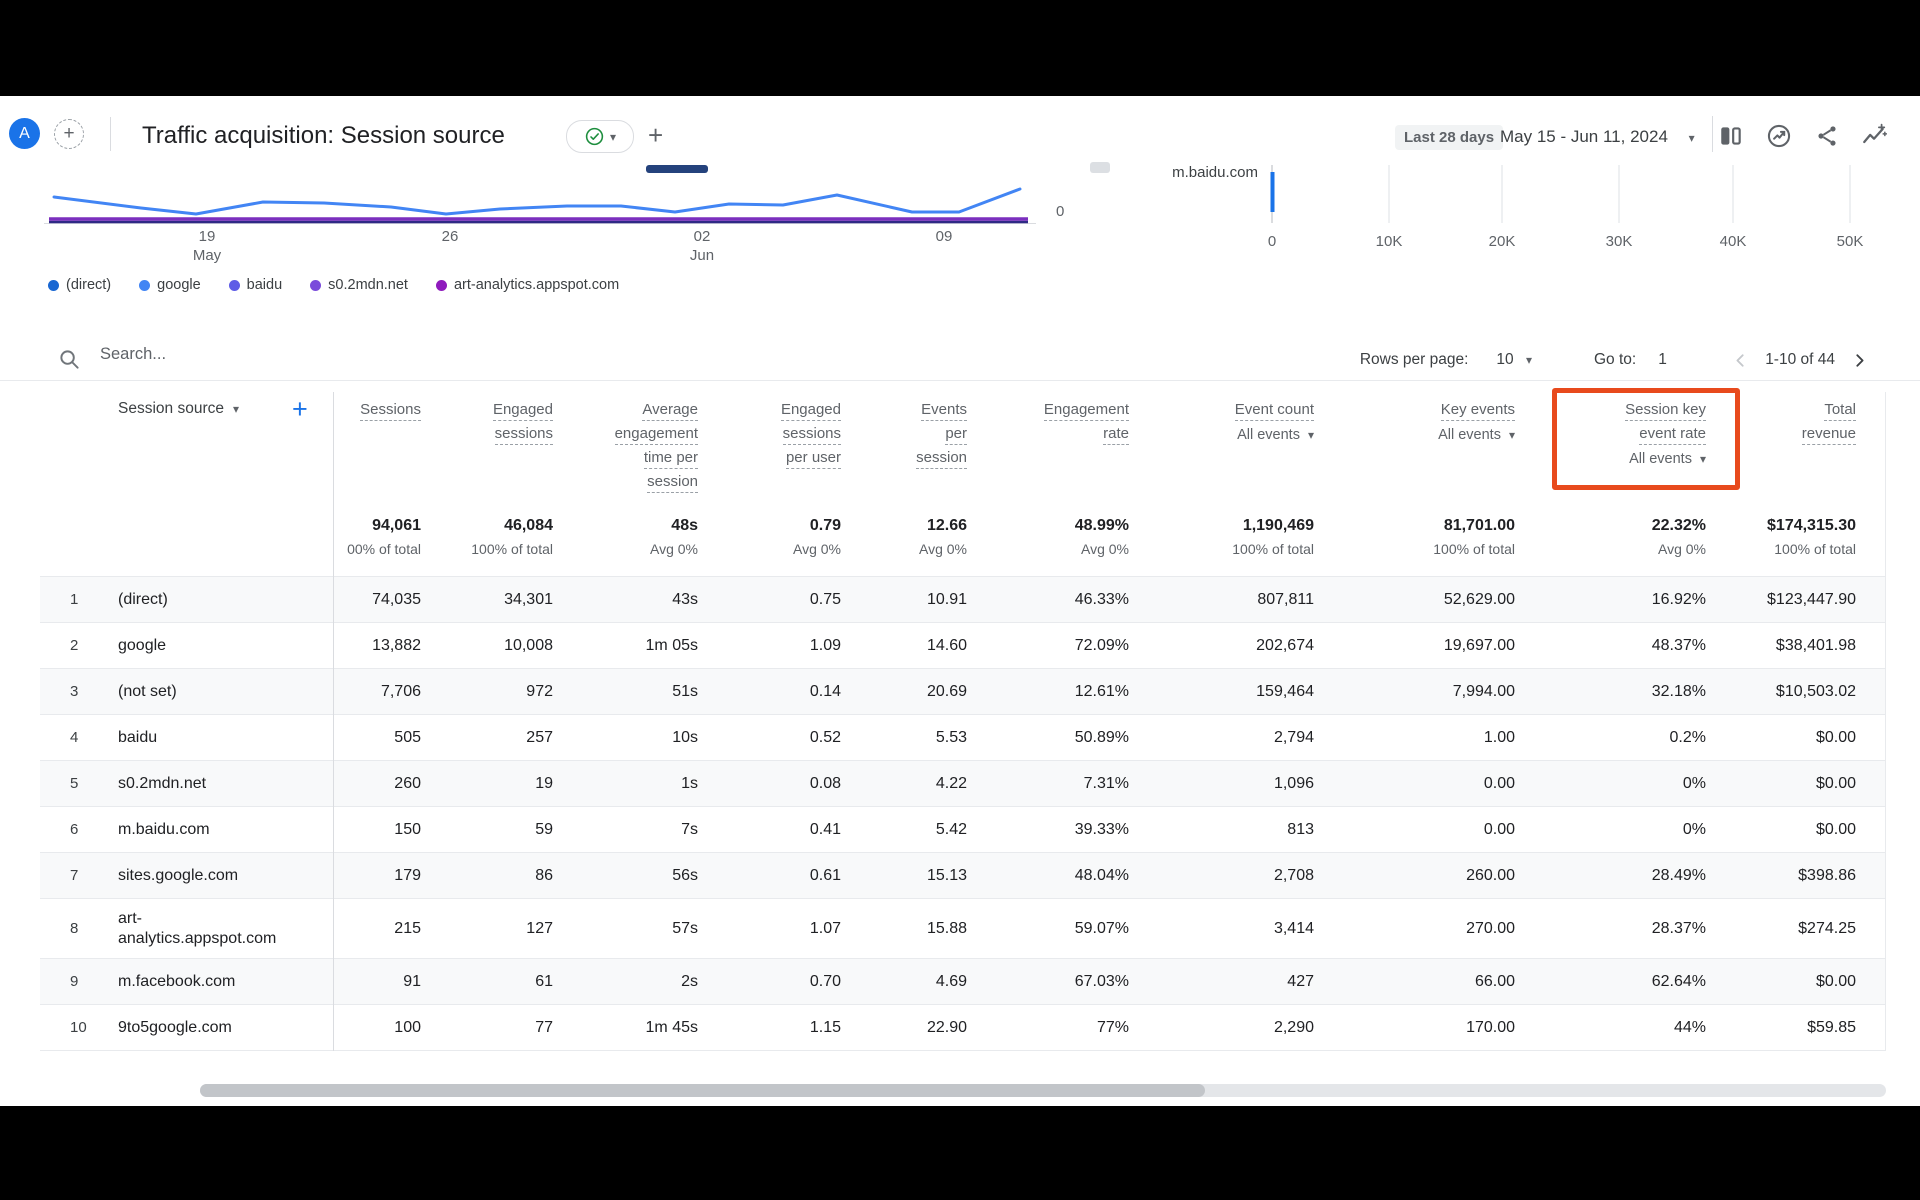 This screenshot has height=1200, width=1920. I want to click on column-header: Events per session, so click(904, 444).